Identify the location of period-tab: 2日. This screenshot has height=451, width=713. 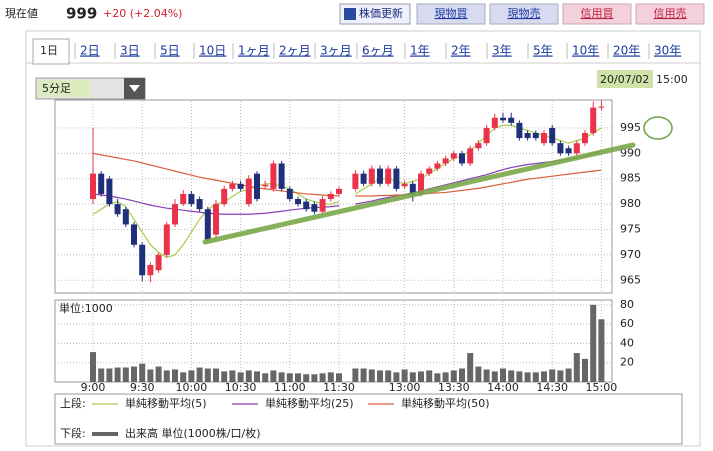
(90, 51).